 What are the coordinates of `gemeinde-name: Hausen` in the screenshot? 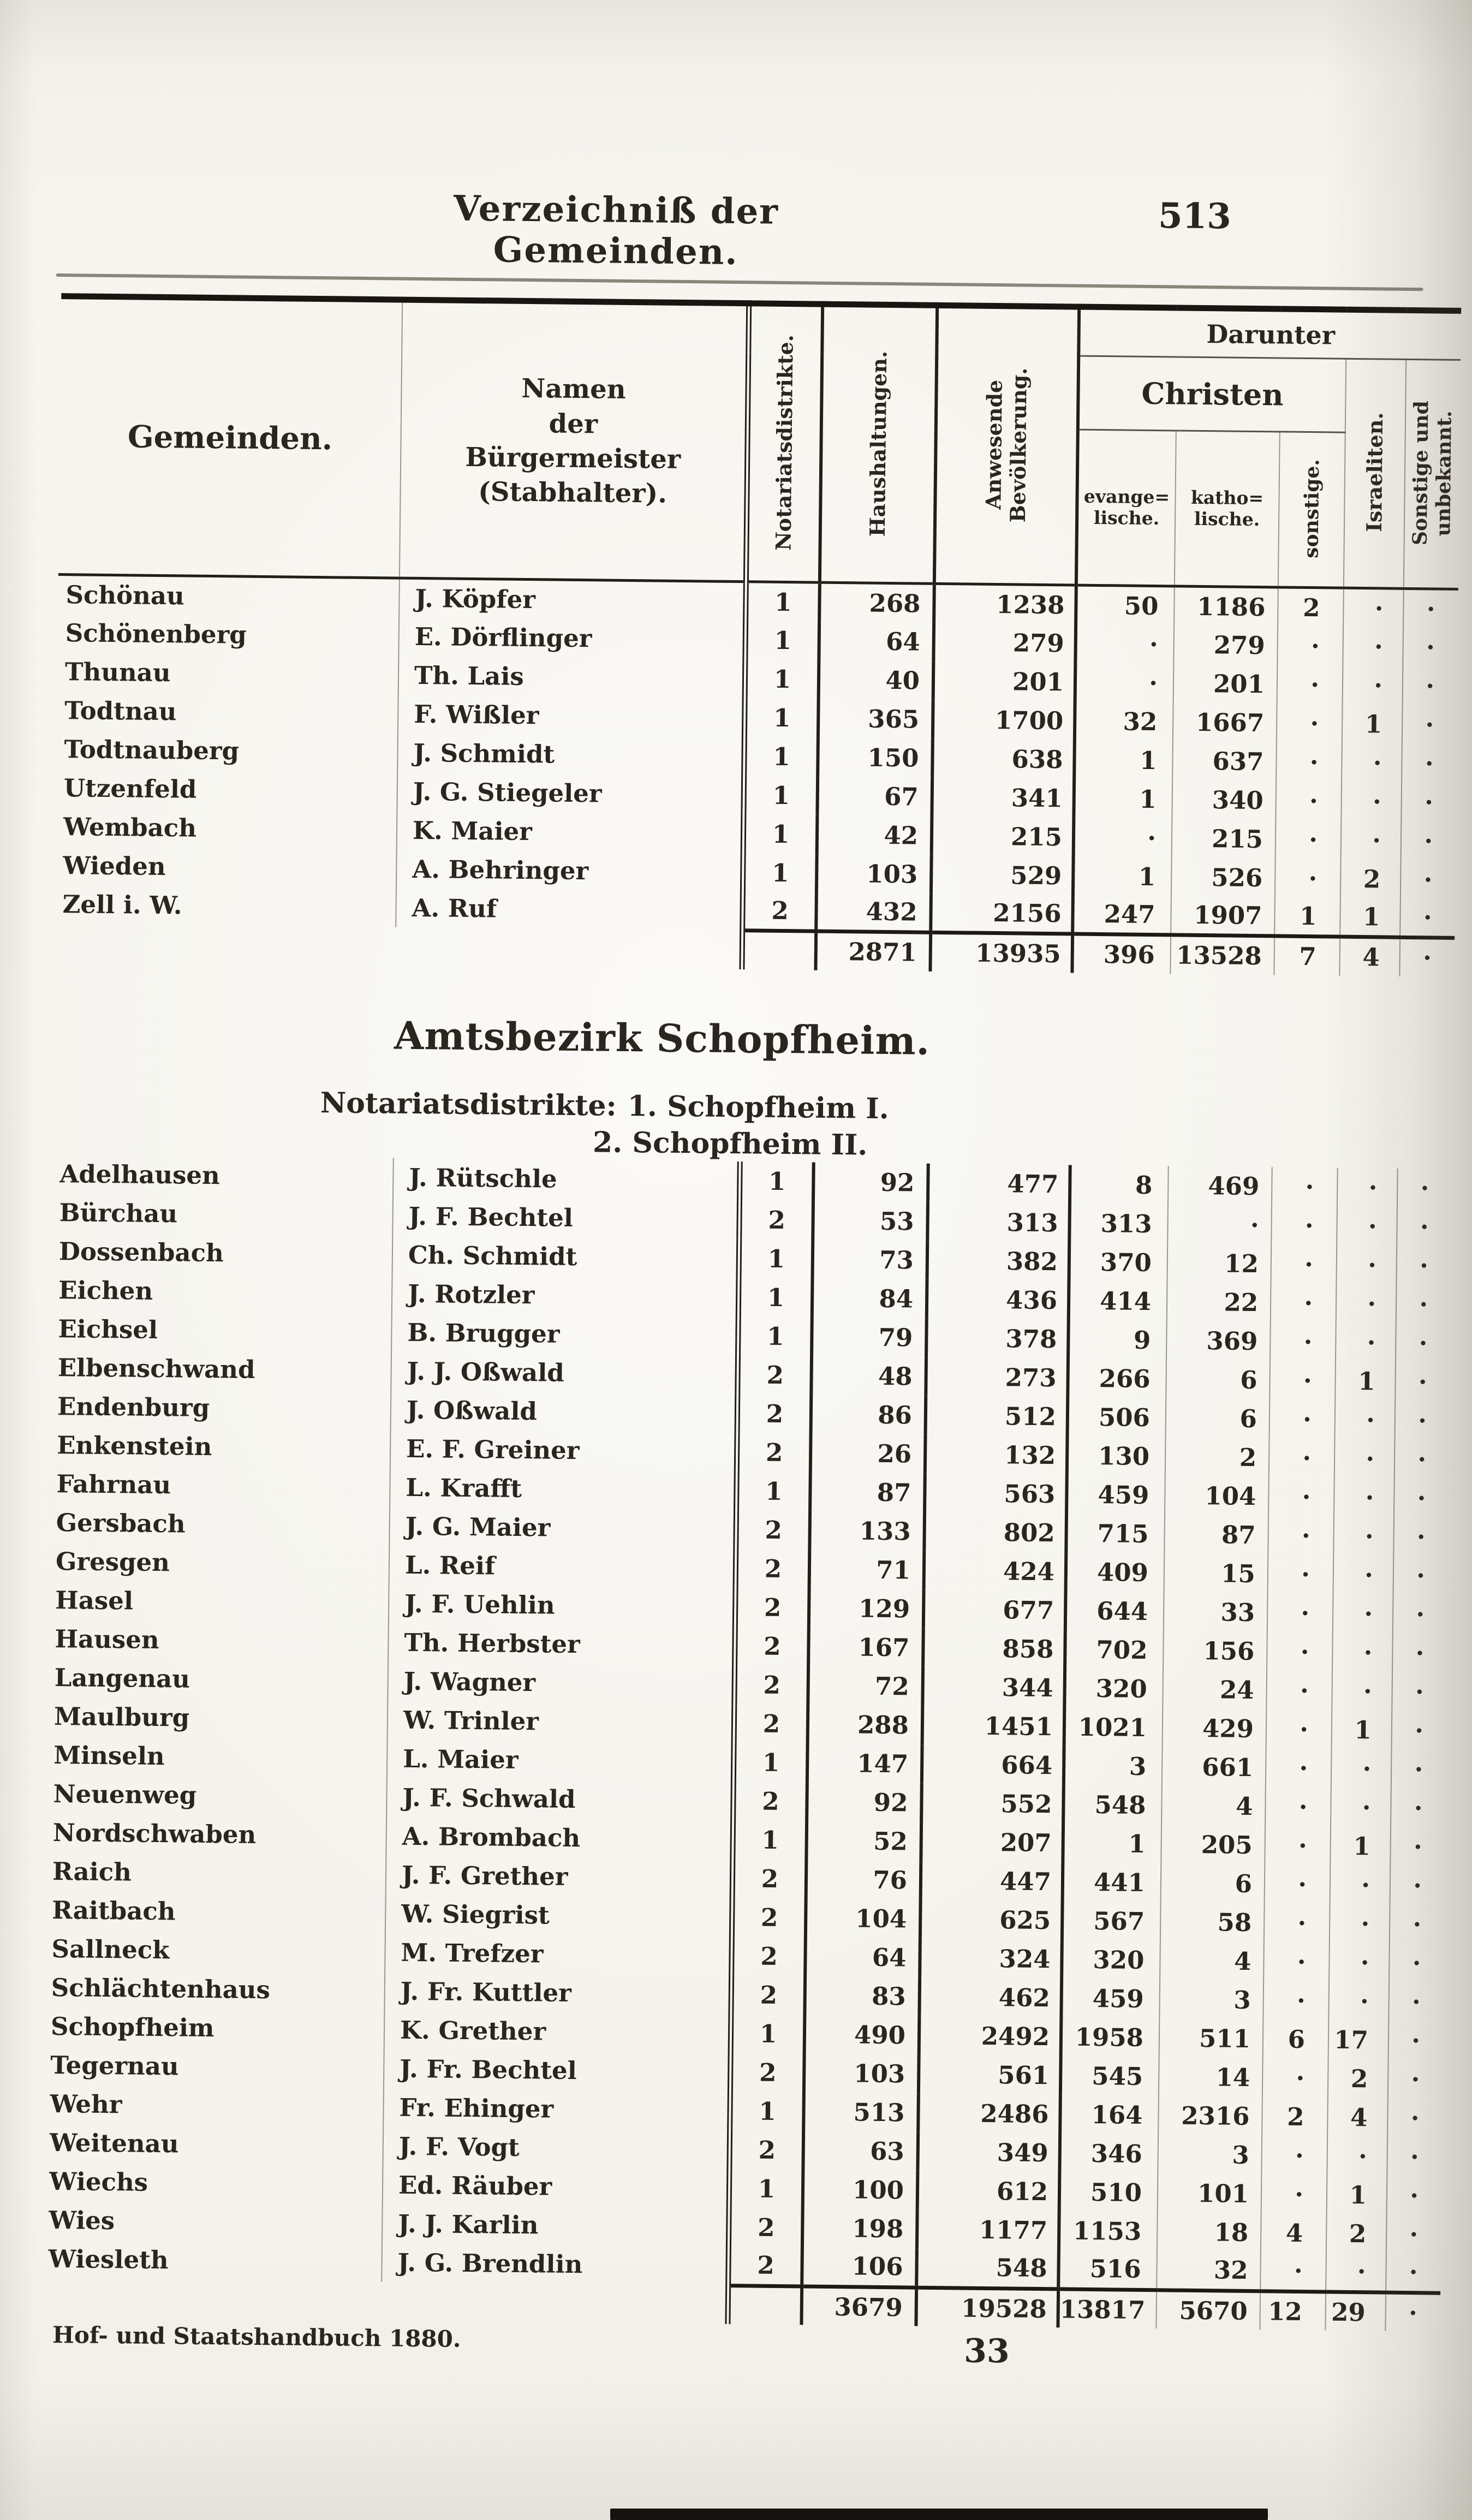 It's located at (107, 1639).